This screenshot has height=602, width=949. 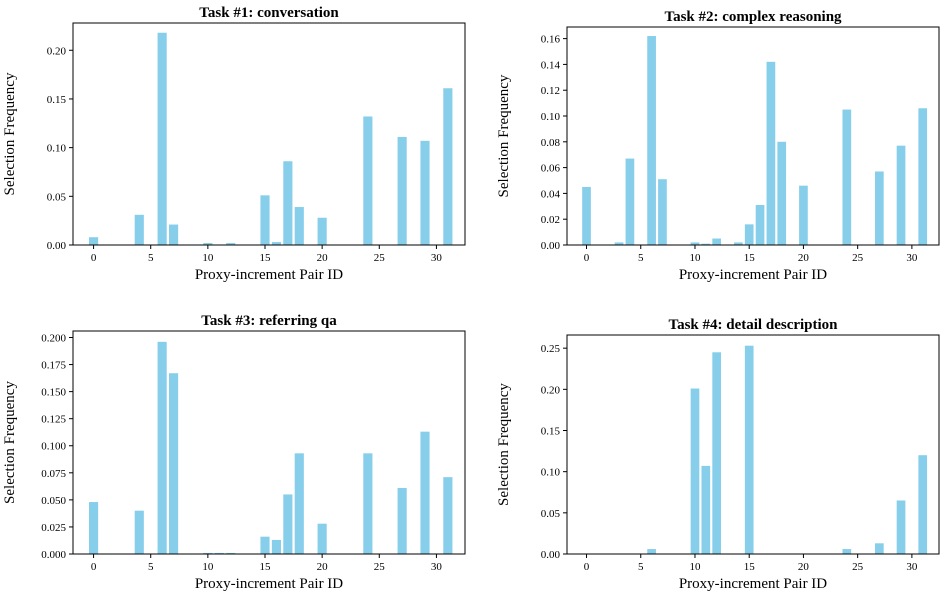 What do you see at coordinates (53, 447) in the screenshot?
I see `y-tick-label: 0.100` at bounding box center [53, 447].